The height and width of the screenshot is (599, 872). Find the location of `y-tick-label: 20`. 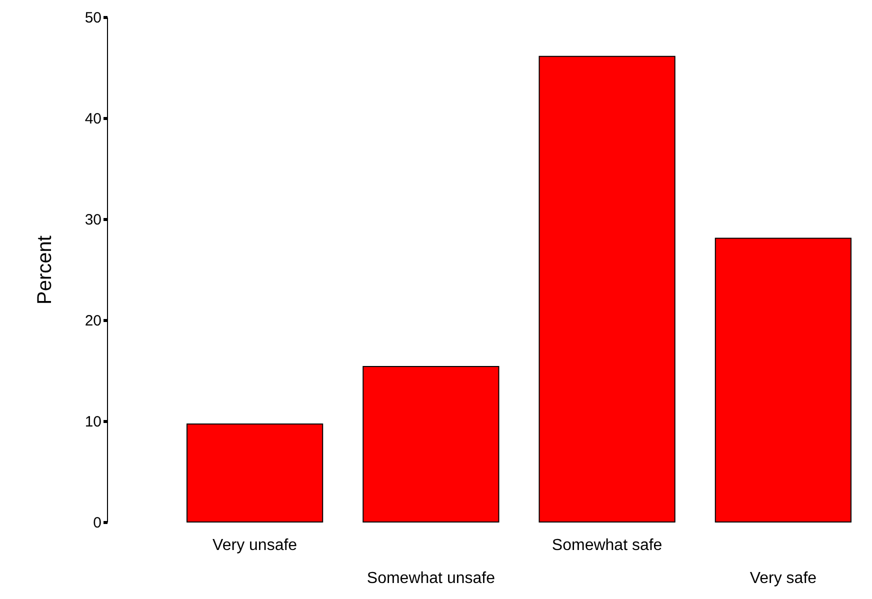

y-tick-label: 20 is located at coordinates (93, 321).